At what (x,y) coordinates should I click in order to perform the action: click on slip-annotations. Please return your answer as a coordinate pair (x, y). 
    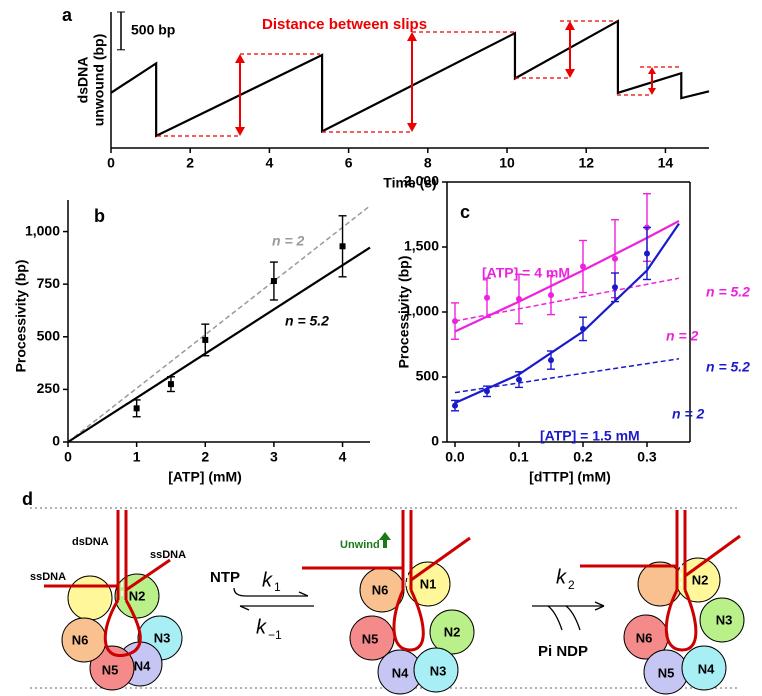
    Looking at the image, I should click on (419, 78).